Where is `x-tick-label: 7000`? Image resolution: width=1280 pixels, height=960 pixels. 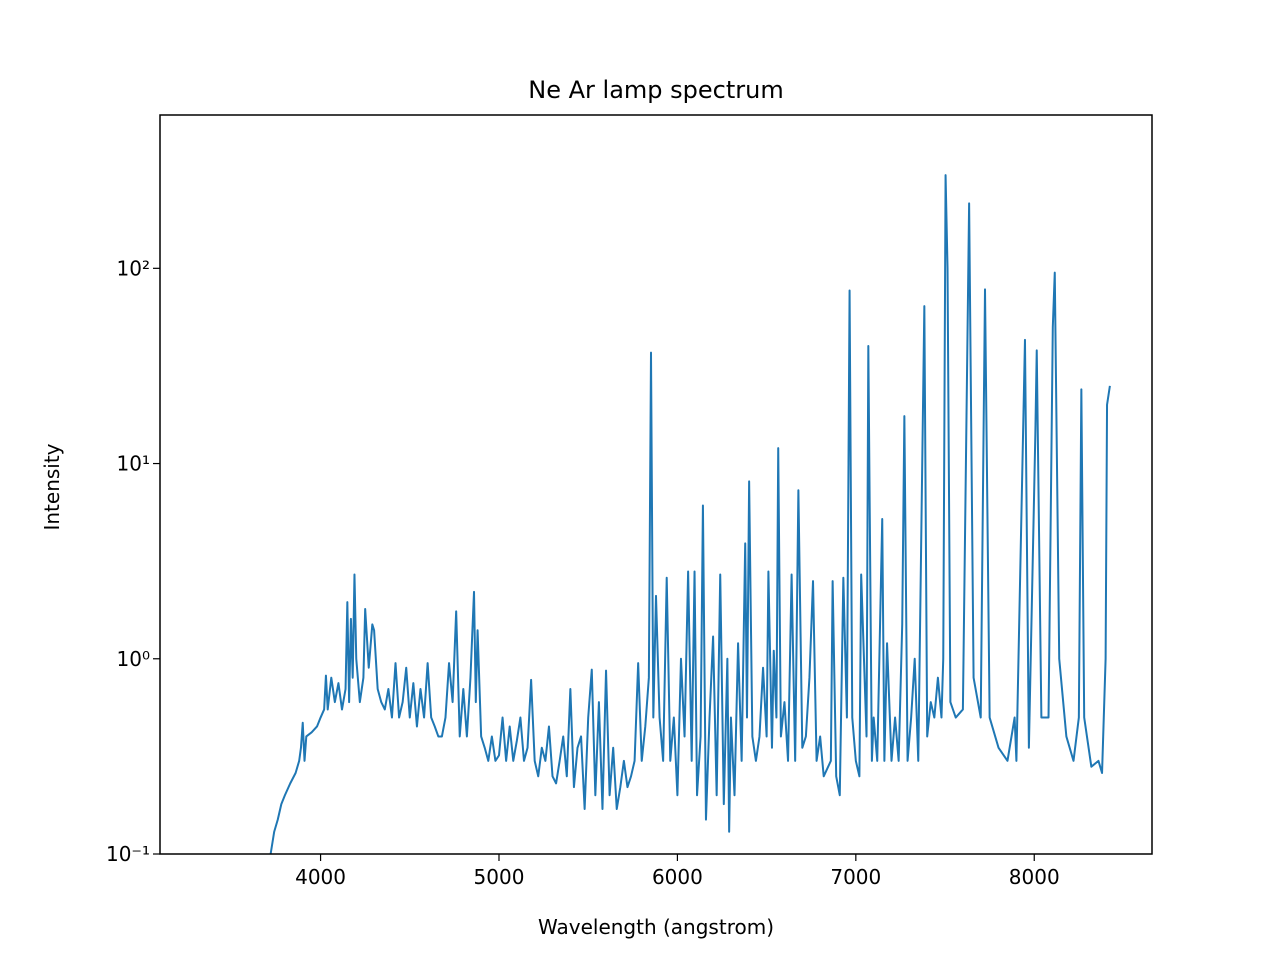
x-tick-label: 7000 is located at coordinates (855, 877).